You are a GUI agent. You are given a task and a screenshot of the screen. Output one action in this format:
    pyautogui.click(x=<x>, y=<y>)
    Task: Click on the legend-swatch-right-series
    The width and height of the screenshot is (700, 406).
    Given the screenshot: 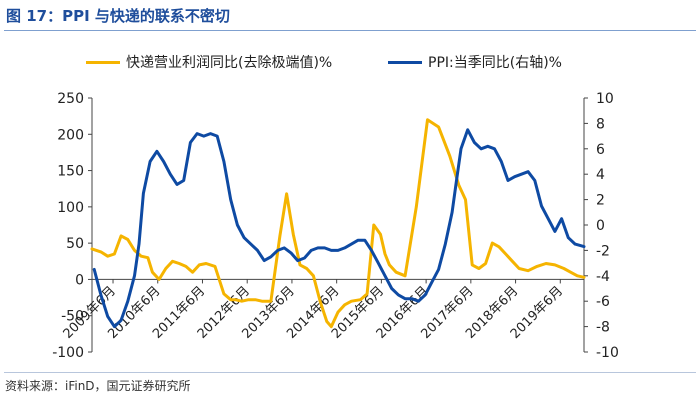 What is the action you would take?
    pyautogui.click(x=405, y=62)
    